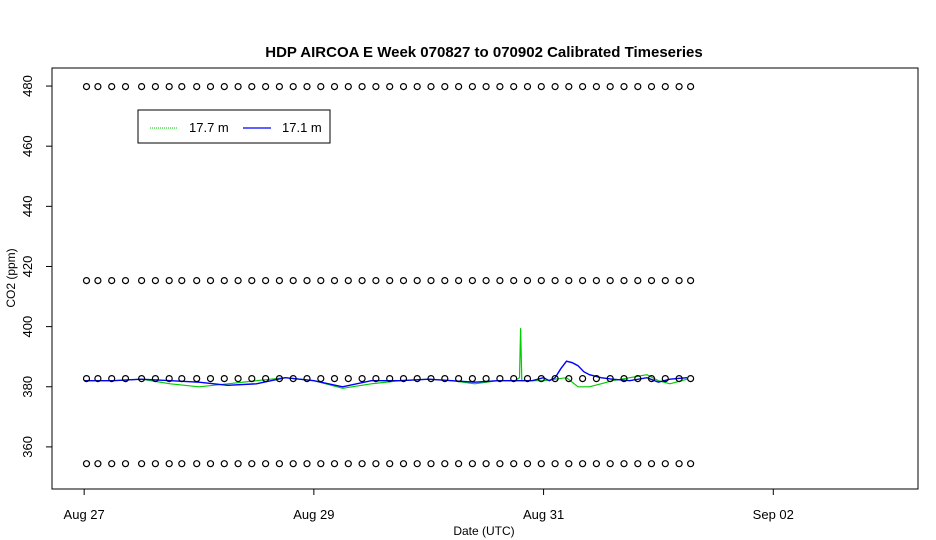 This screenshot has width=936, height=540. I want to click on y-tick-label: 480, so click(27, 86).